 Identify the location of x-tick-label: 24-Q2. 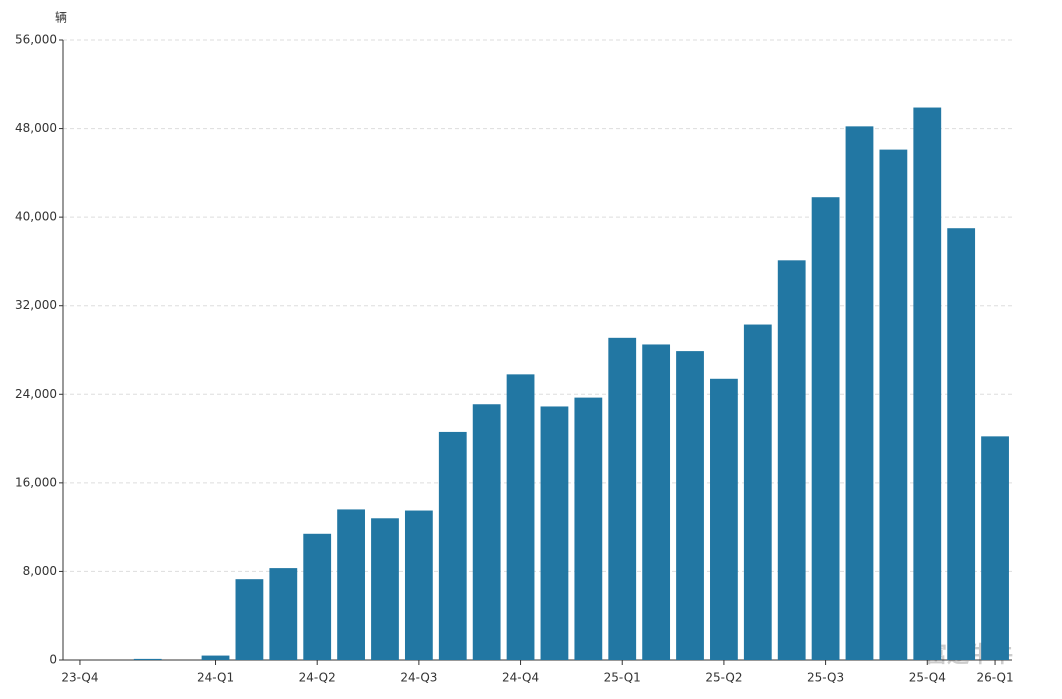
(317, 678).